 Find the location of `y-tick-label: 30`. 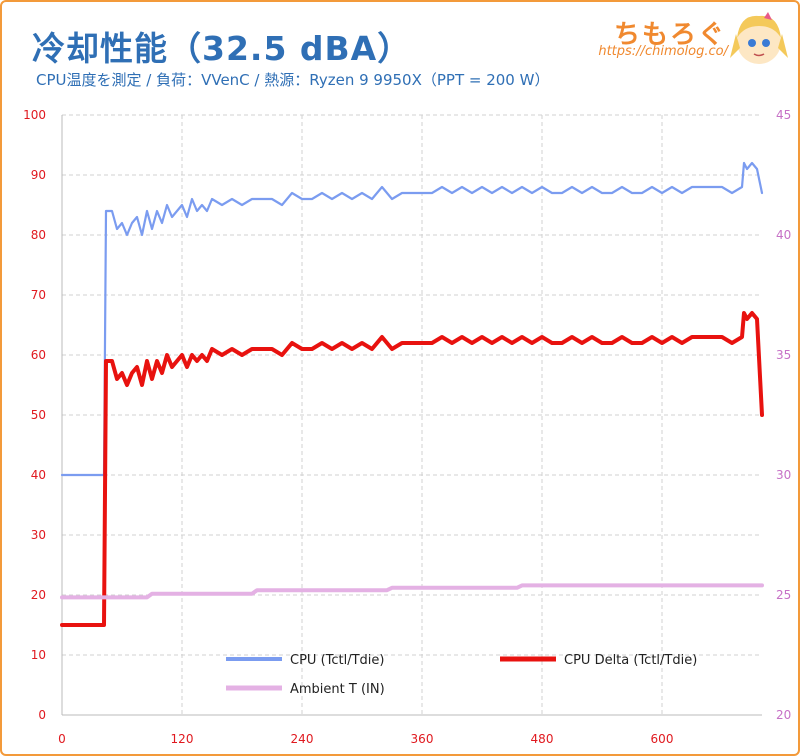

y-tick-label: 30 is located at coordinates (38, 535).